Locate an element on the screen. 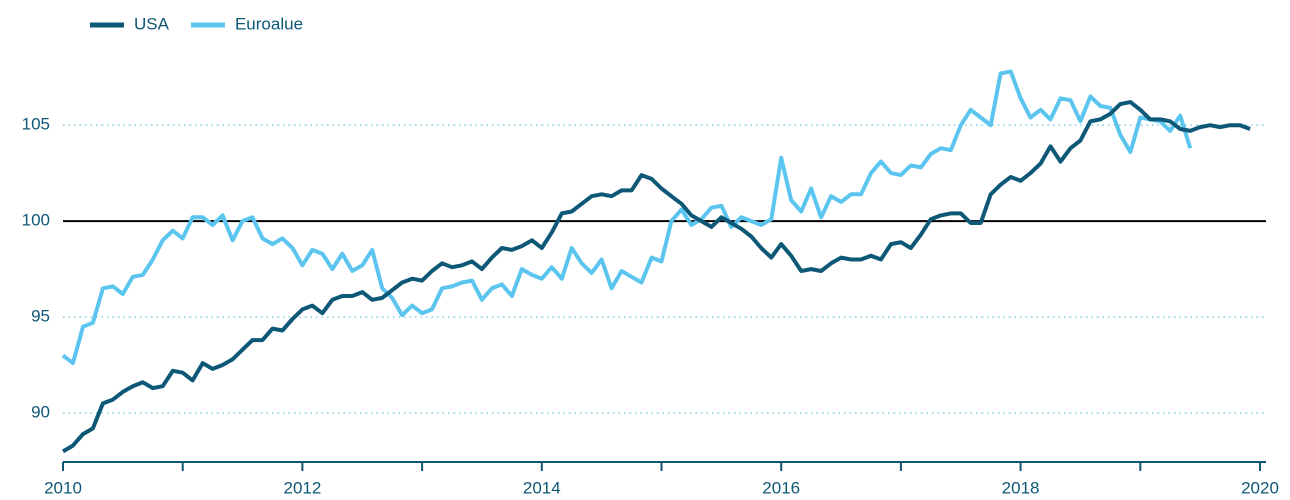  y-tick-label: 100 is located at coordinates (36, 220).